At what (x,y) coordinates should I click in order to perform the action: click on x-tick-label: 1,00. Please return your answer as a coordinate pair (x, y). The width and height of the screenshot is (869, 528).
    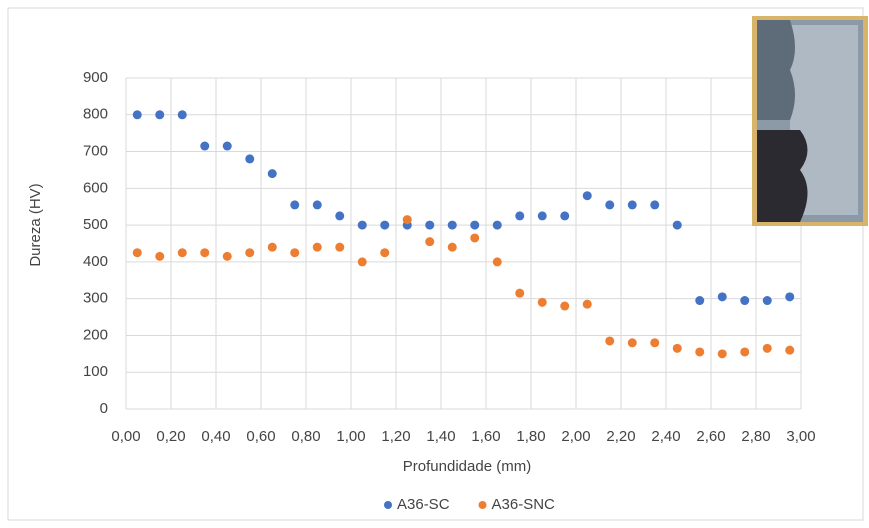
    Looking at the image, I should click on (350, 436).